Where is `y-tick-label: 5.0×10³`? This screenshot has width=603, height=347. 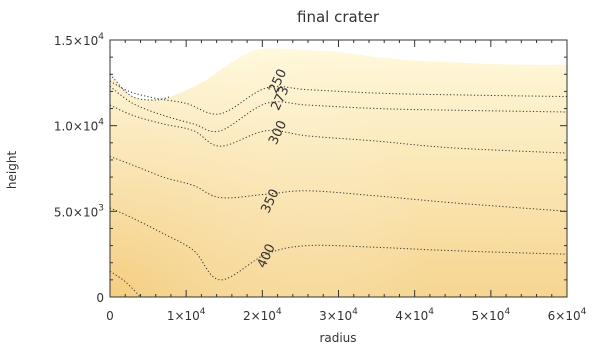 y-tick-label: 5.0×10³ is located at coordinates (79, 211).